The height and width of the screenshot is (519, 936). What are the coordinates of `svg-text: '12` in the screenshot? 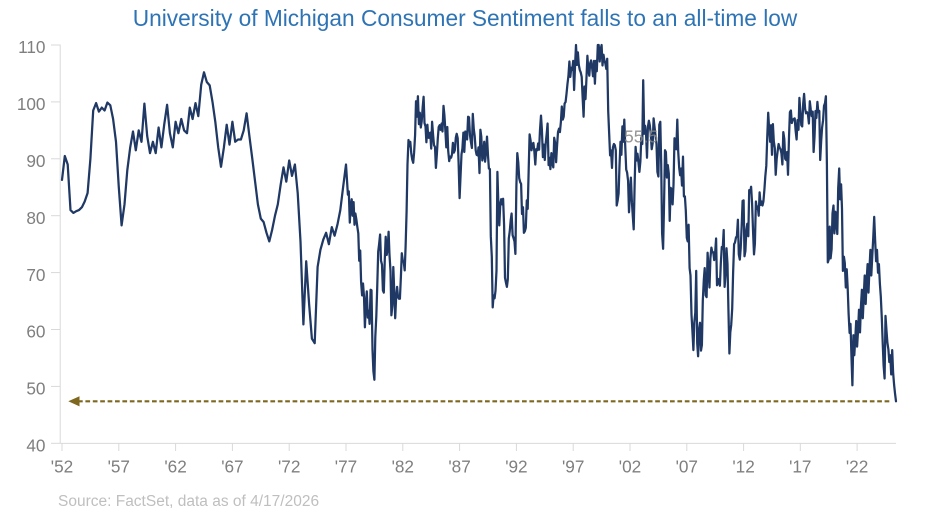 It's located at (743, 467).